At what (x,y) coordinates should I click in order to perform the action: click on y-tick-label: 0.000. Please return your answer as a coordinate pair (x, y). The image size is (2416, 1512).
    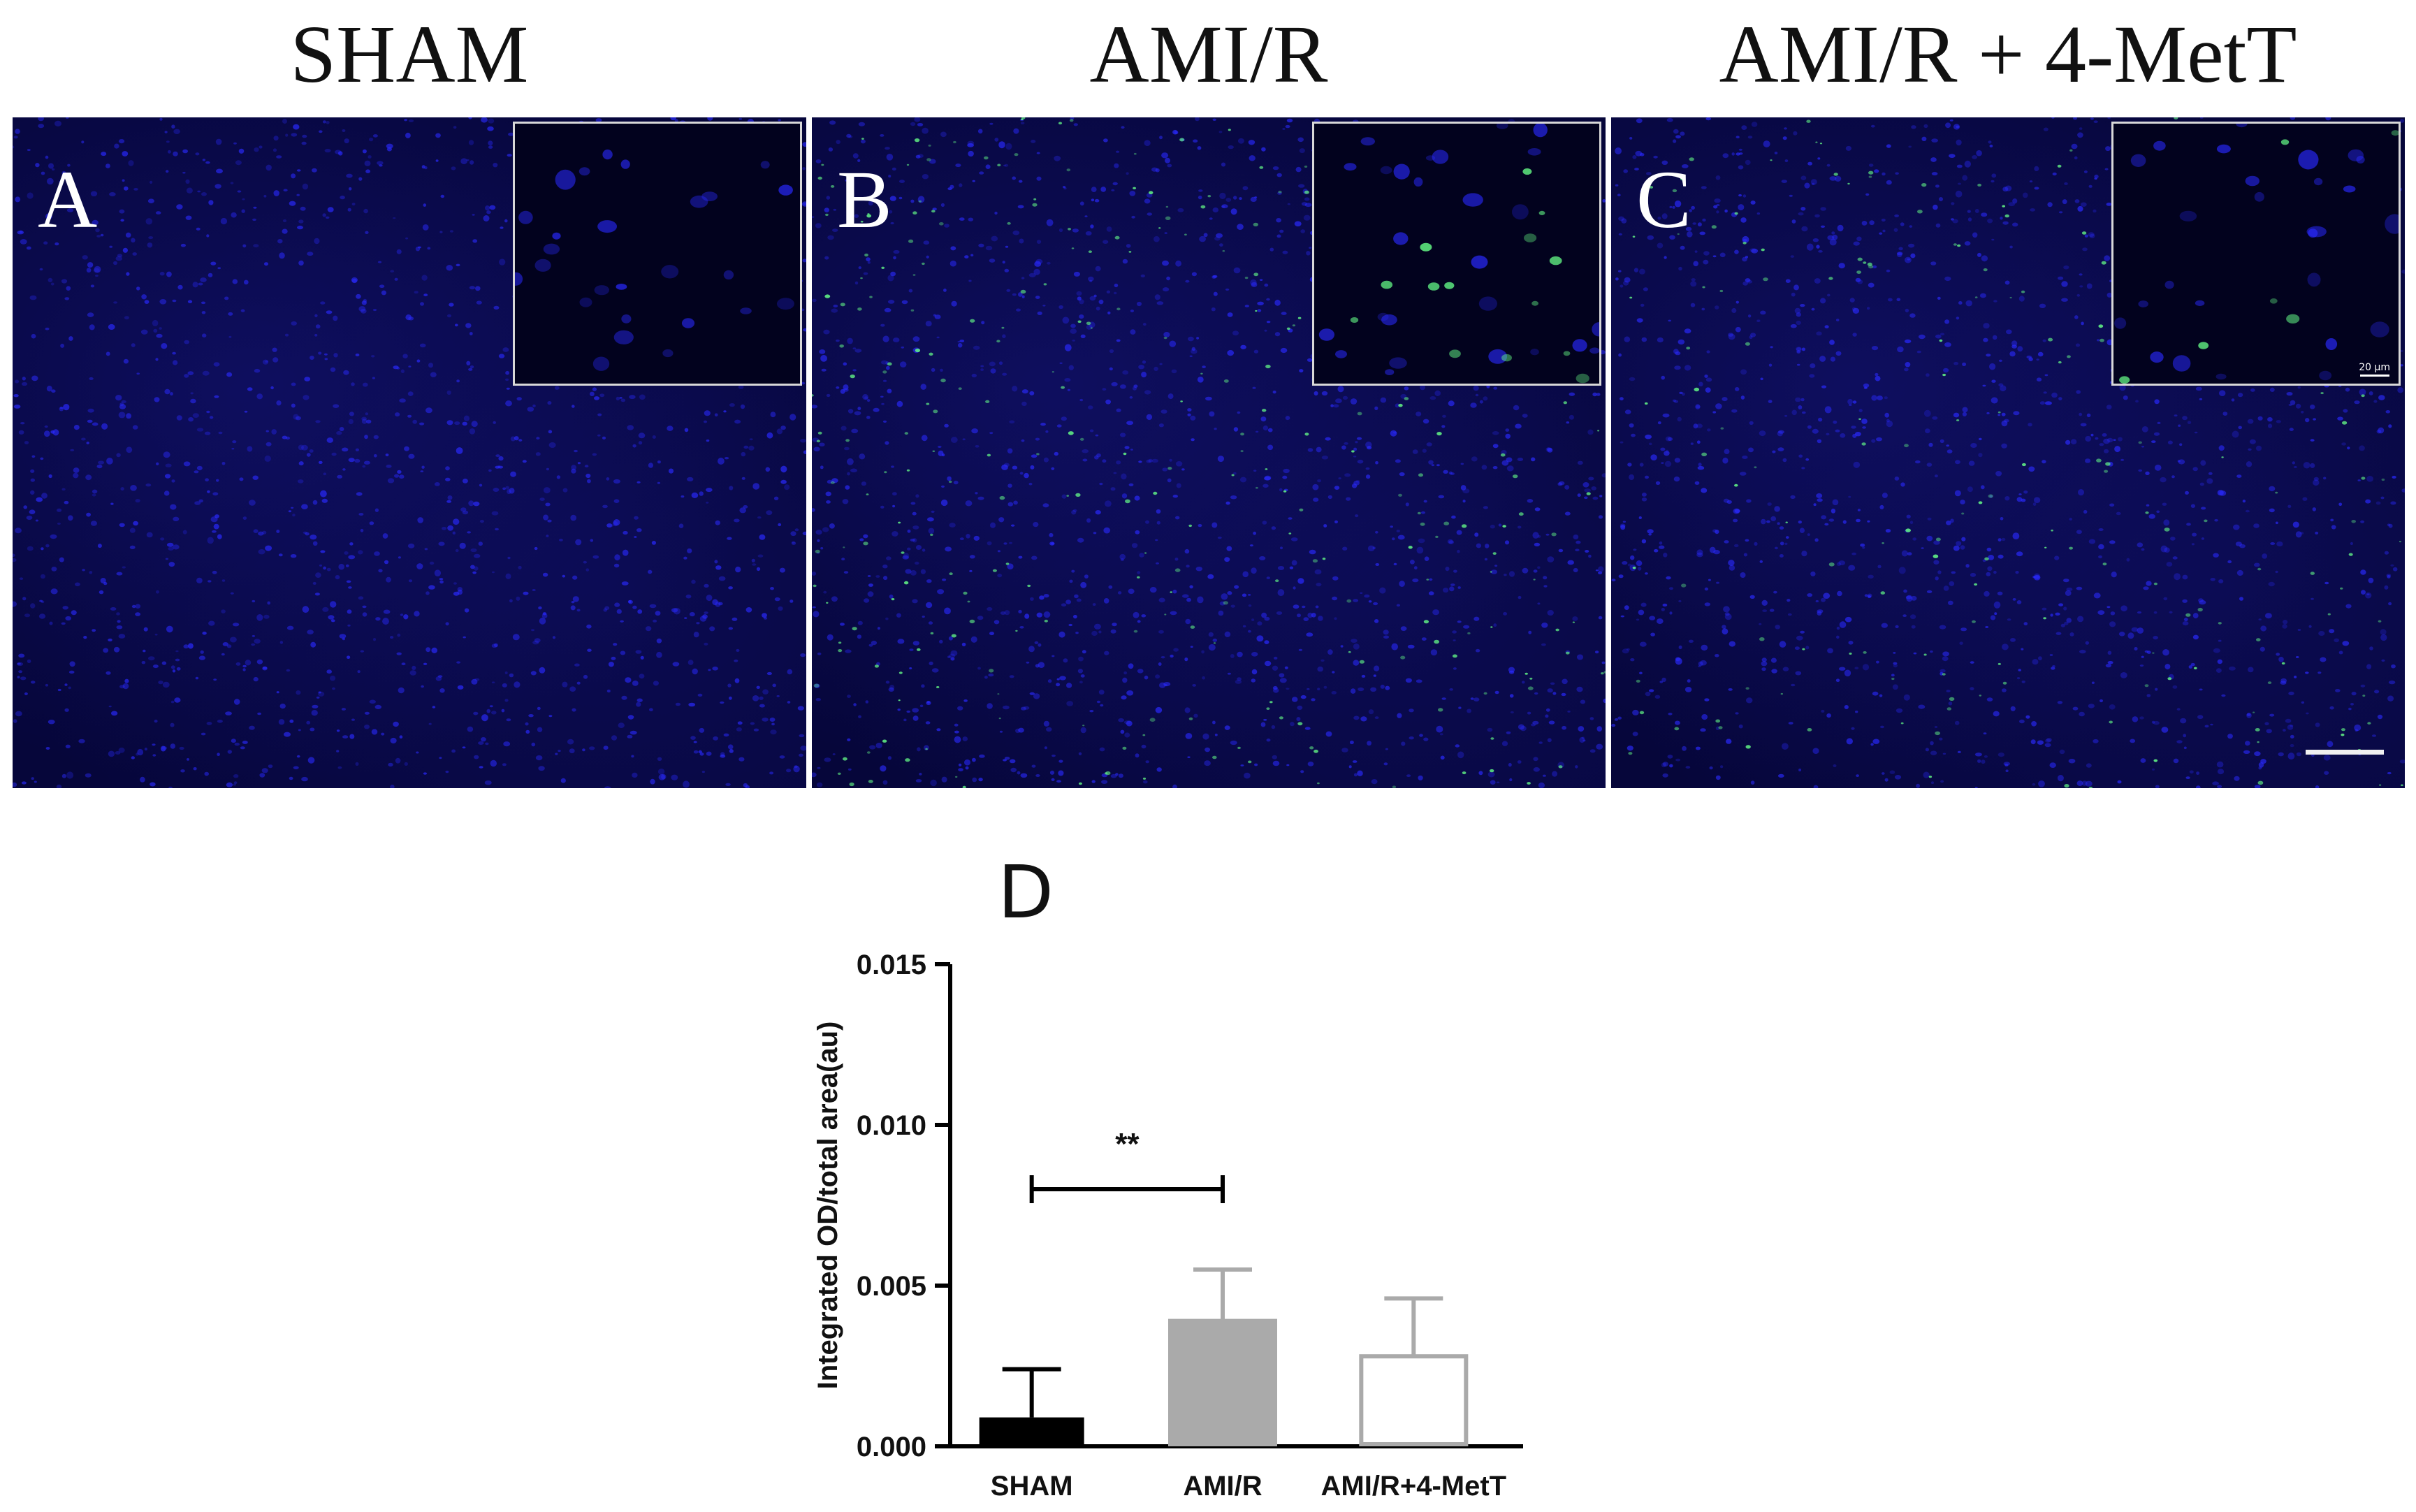
    Looking at the image, I should click on (891, 1447).